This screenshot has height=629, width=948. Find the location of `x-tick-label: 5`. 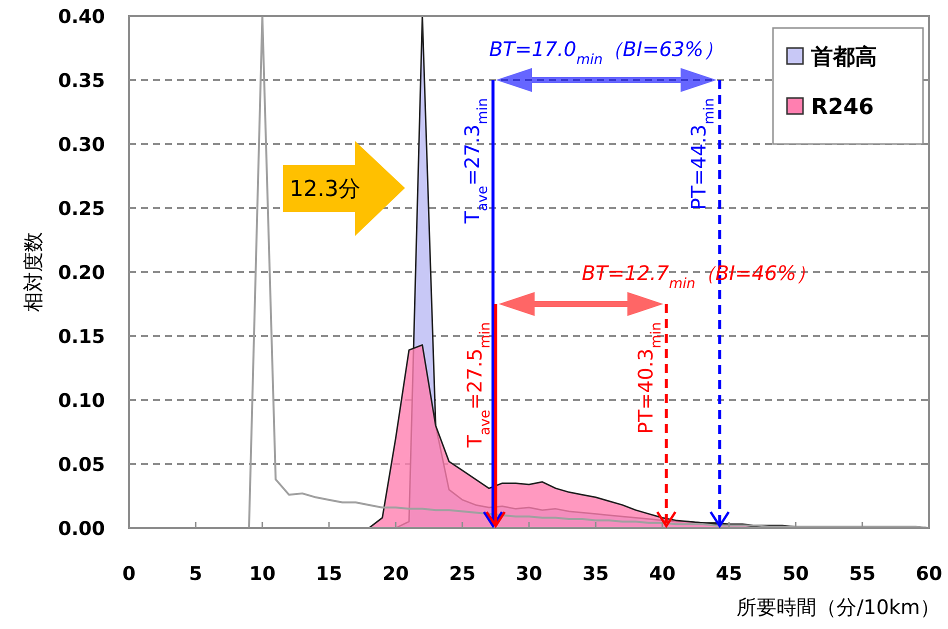

x-tick-label: 5 is located at coordinates (195, 574).